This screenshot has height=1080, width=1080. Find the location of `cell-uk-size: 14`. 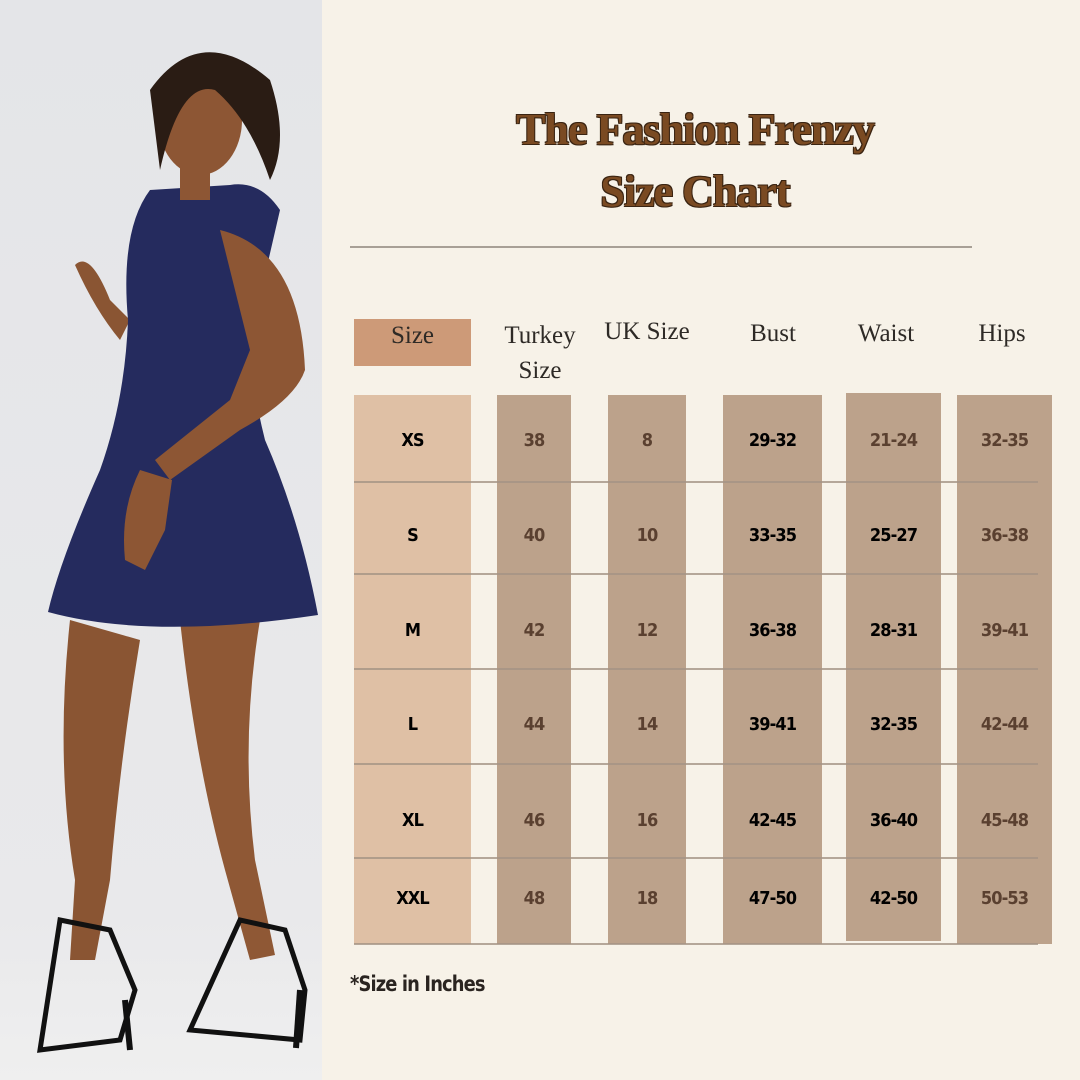

cell-uk-size: 14 is located at coordinates (647, 724).